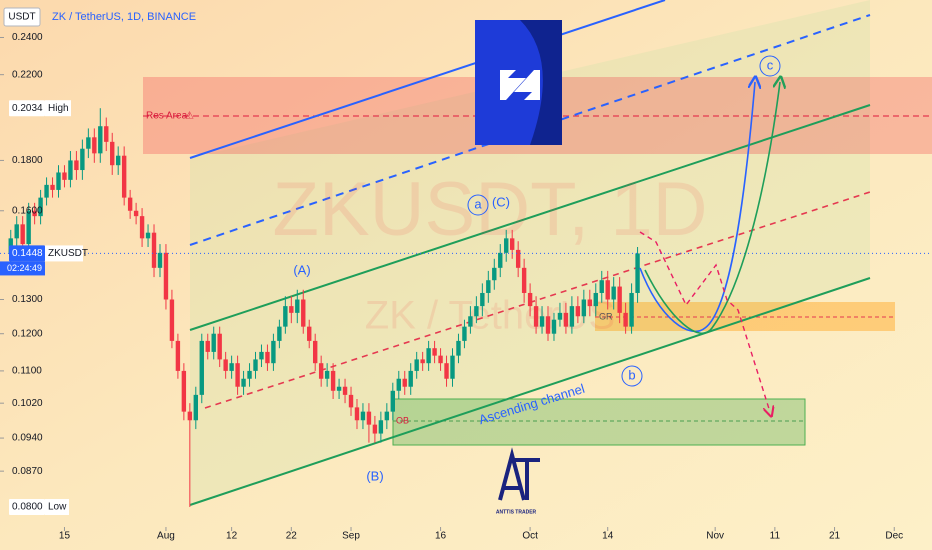 The width and height of the screenshot is (932, 550). What do you see at coordinates (27, 507) in the screenshot?
I see `price-badge-label: 0.0800` at bounding box center [27, 507].